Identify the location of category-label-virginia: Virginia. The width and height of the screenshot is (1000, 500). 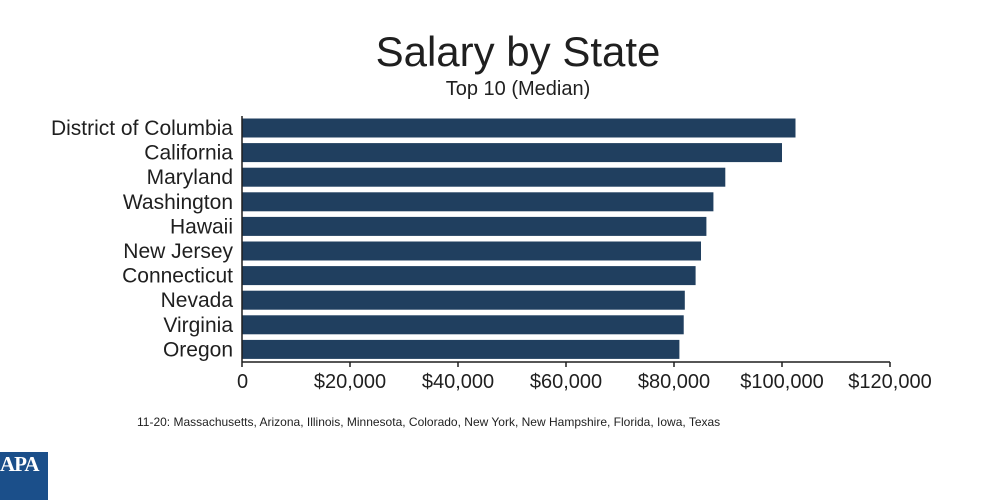
(198, 325).